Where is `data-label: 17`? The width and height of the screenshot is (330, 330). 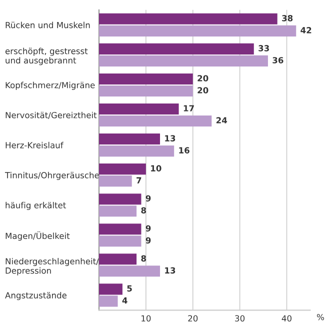
data-label: 17 is located at coordinates (189, 108).